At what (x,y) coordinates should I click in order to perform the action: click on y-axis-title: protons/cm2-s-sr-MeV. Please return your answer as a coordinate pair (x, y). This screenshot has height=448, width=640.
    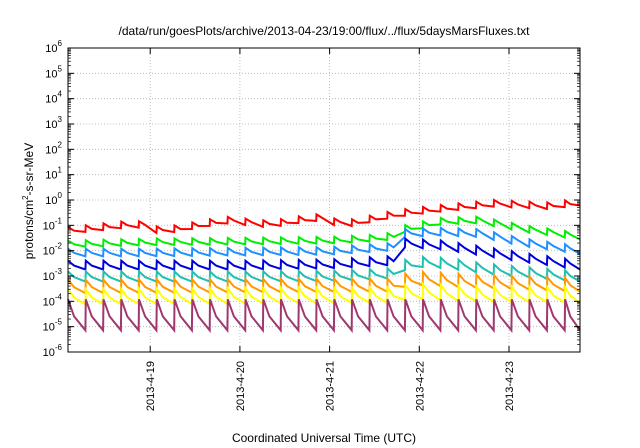
    Looking at the image, I should click on (28, 201).